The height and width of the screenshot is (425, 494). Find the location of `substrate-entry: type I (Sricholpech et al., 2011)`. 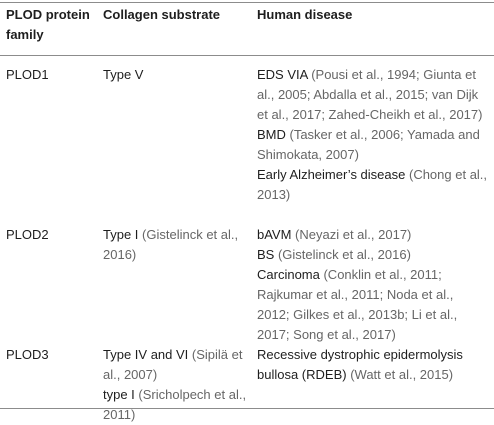

substrate-entry: type I (Sricholpech et al., 2011) is located at coordinates (178, 405).